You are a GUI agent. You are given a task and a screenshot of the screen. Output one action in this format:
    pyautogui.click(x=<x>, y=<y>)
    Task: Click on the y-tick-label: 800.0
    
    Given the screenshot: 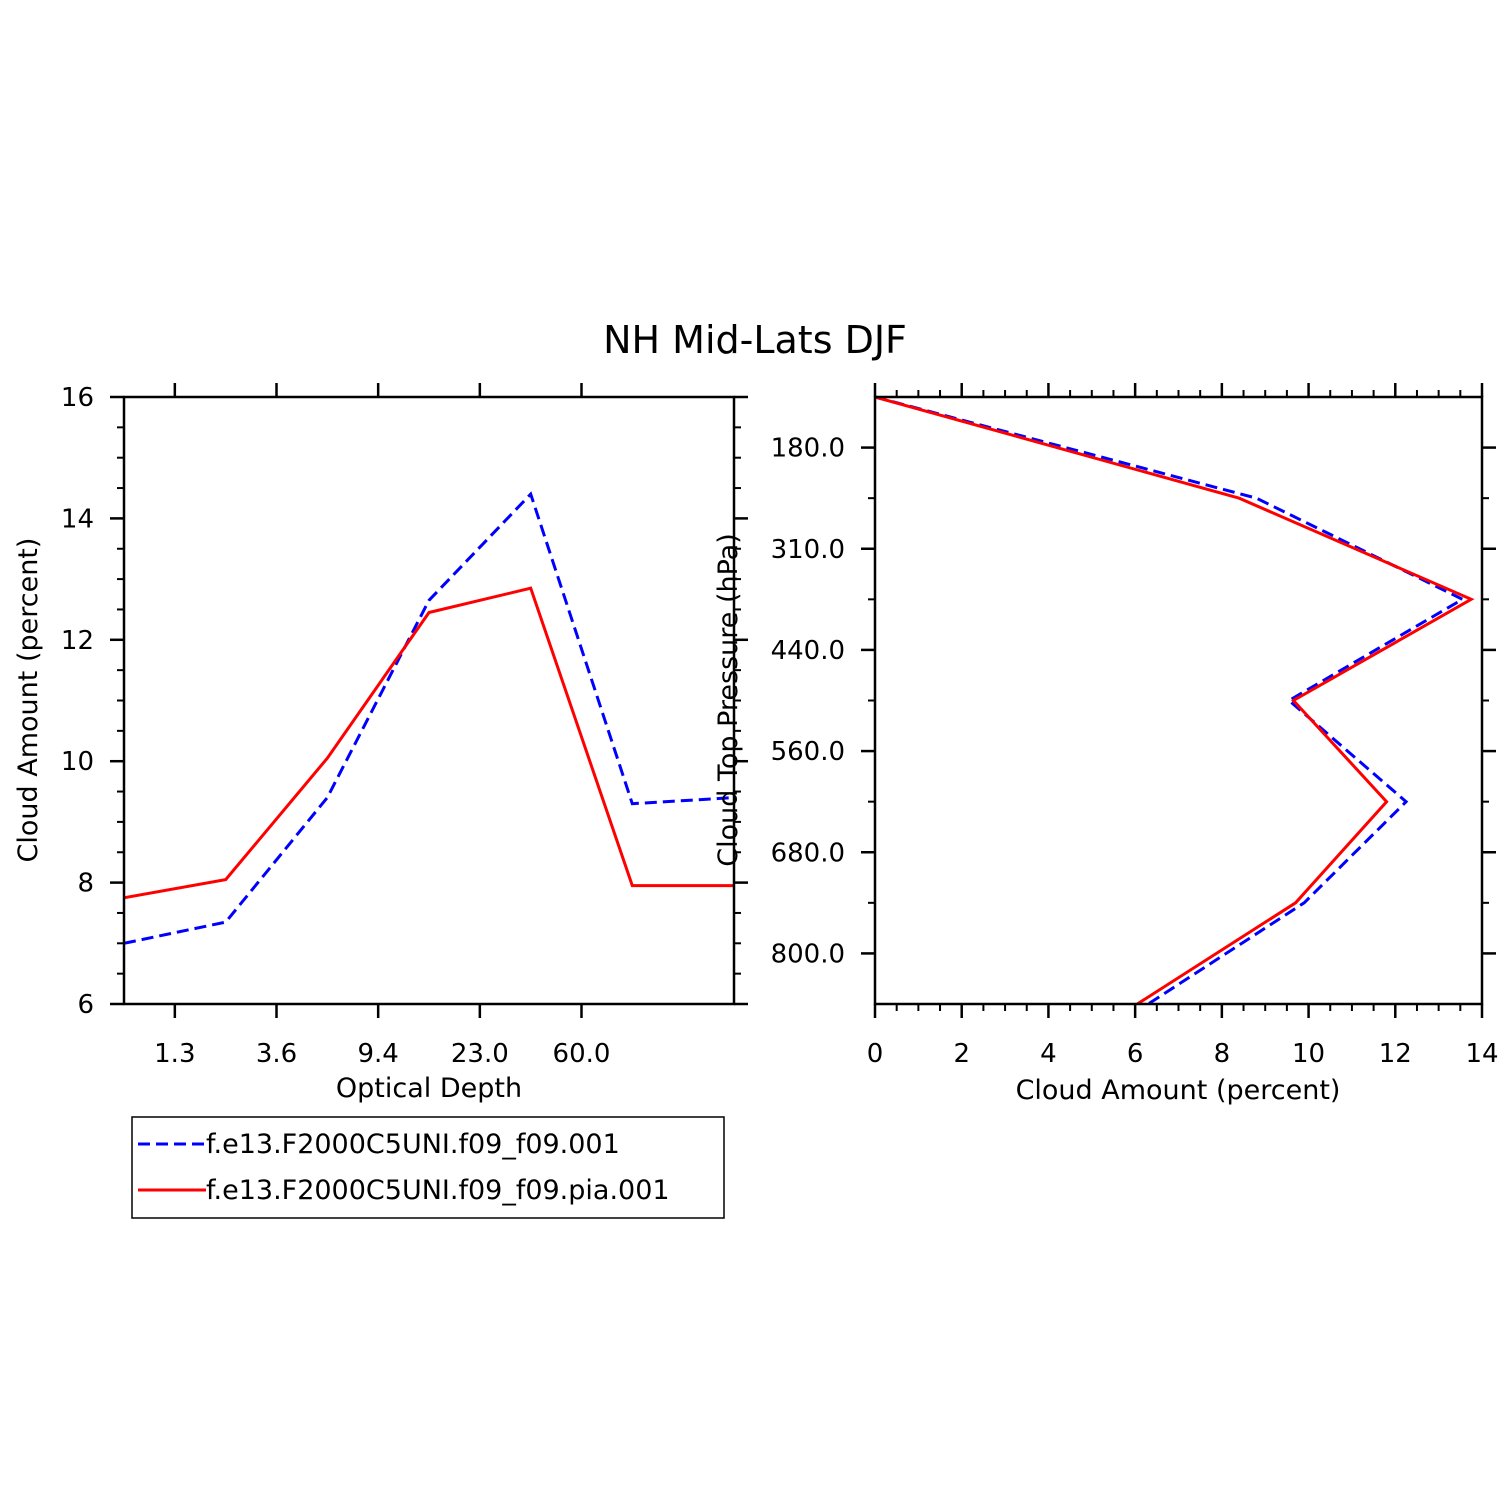 What is the action you would take?
    pyautogui.click(x=808, y=954)
    